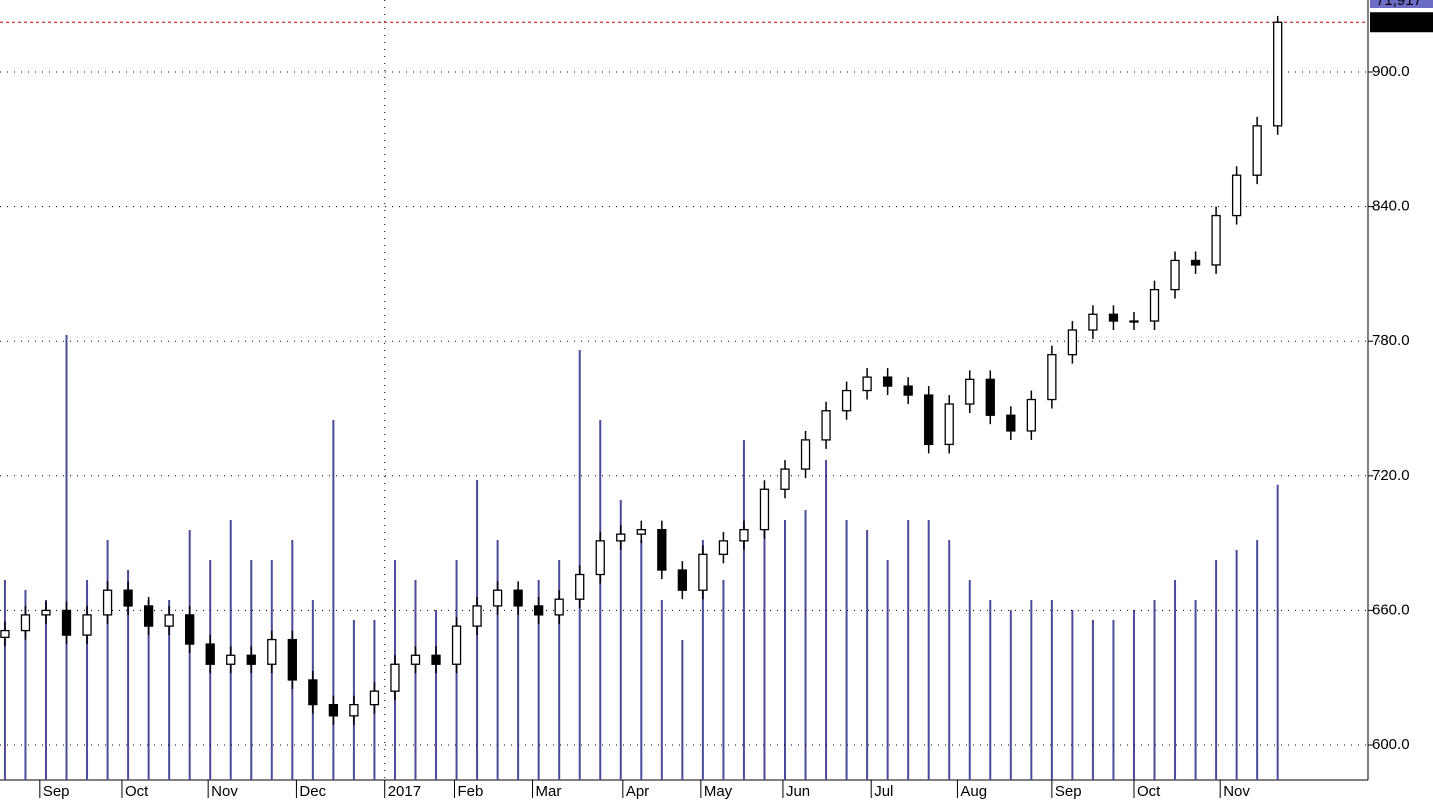  I want to click on x-tick-label: Nov, so click(1236, 791).